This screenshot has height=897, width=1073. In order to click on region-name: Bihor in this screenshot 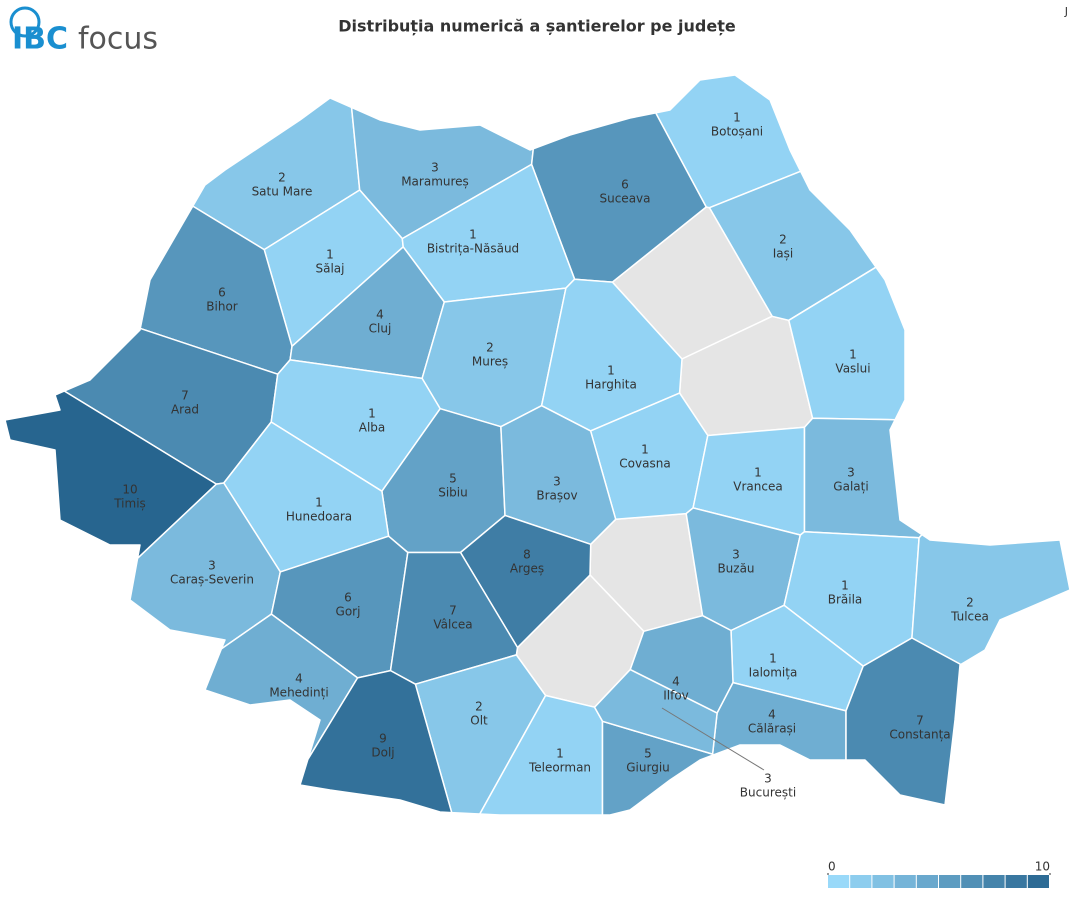, I will do `click(222, 307)`.